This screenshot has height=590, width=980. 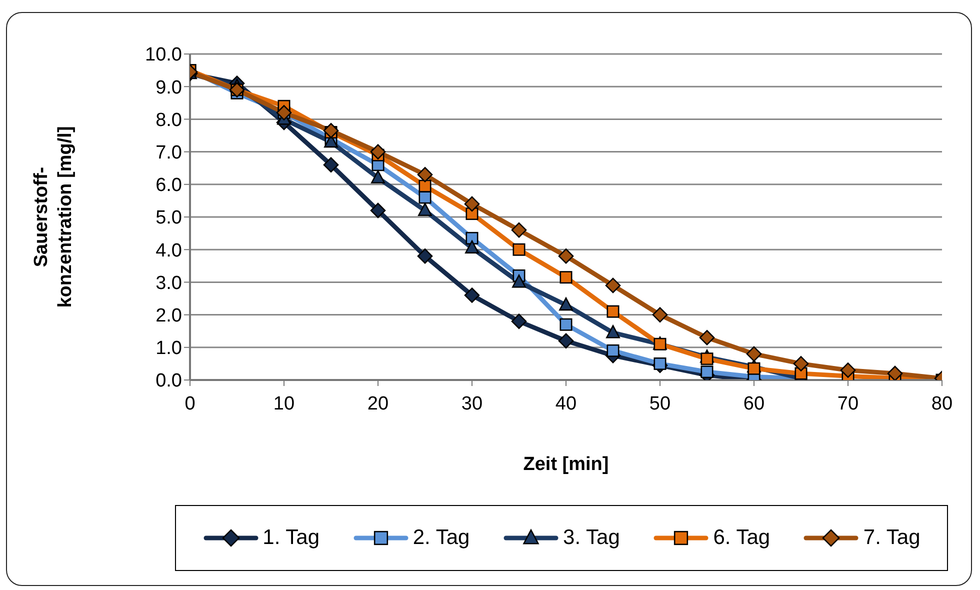 I want to click on y-tick-label: 9.0, so click(x=169, y=87).